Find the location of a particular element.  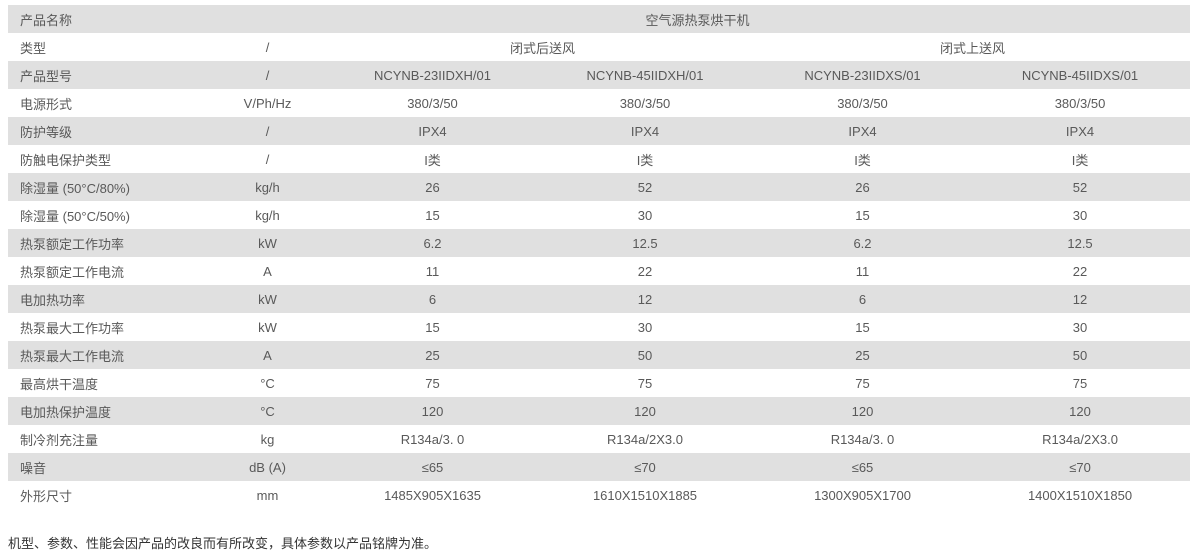

spec-value: 1300X905X1700 is located at coordinates (862, 495).